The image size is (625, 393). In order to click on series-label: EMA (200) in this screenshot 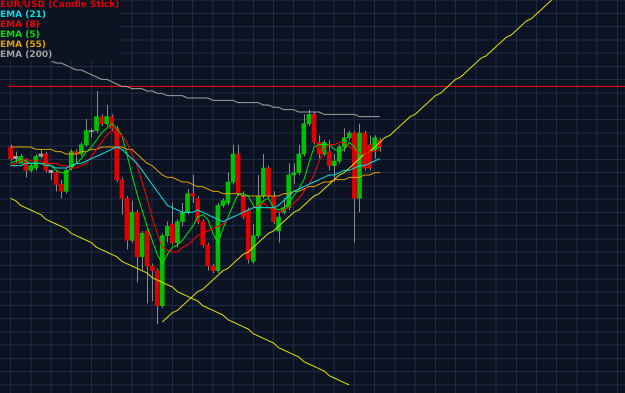, I will do `click(27, 55)`.